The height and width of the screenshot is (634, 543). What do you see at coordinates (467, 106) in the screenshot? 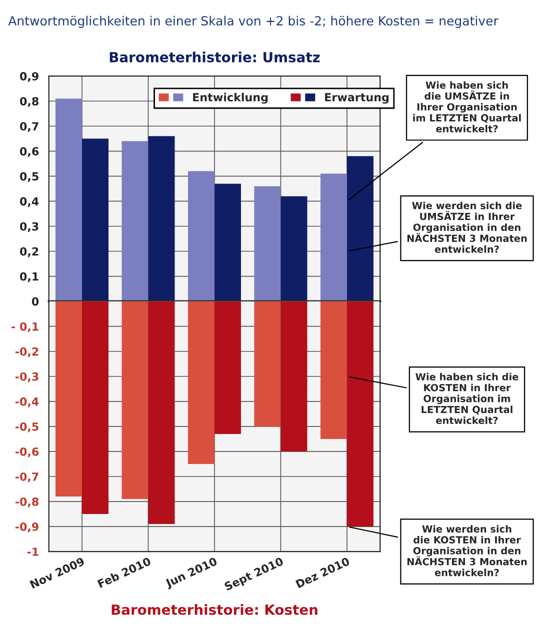
I see `annotation: Wie haben sich die UMSÄTZE in Ihrer Organisation im LETZTEN Quartal entwickelt?` at bounding box center [467, 106].